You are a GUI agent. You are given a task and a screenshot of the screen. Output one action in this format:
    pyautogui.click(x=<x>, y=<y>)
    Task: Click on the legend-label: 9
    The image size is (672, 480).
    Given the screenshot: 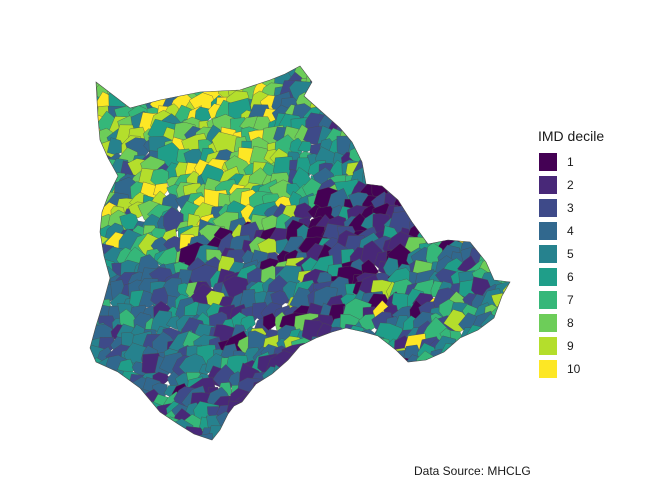 What is the action you would take?
    pyautogui.click(x=570, y=345)
    